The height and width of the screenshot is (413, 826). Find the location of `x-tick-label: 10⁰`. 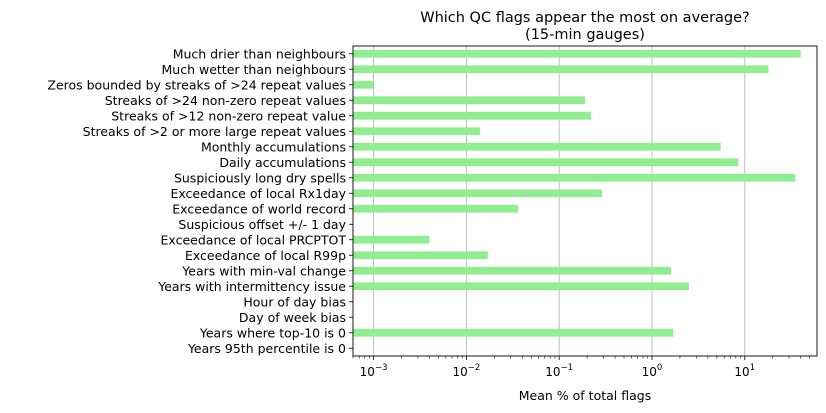

x-tick-label: 10⁰ is located at coordinates (652, 371).